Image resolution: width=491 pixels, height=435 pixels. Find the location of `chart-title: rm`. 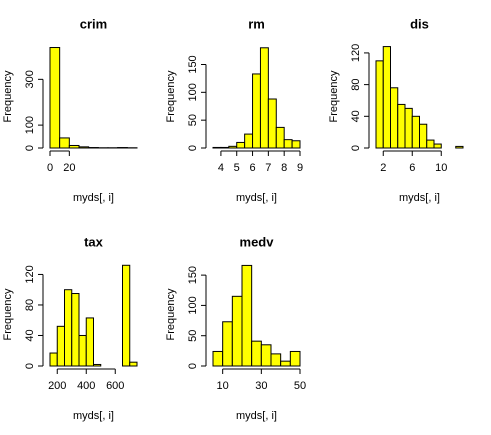

chart-title: rm is located at coordinates (256, 23).